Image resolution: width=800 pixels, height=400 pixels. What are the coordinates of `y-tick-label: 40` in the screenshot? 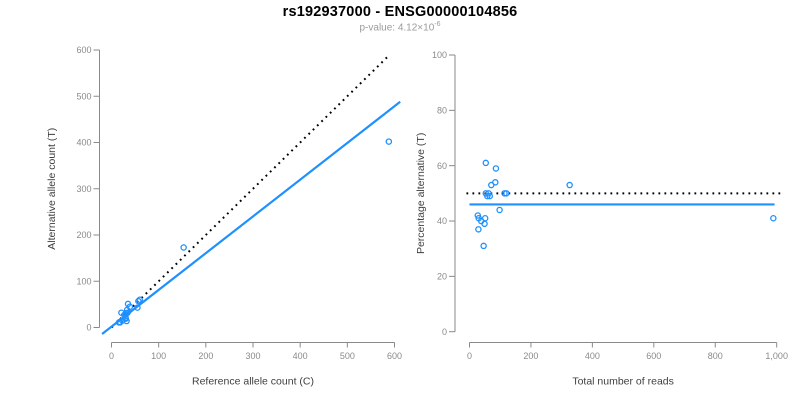 It's located at (442, 221).